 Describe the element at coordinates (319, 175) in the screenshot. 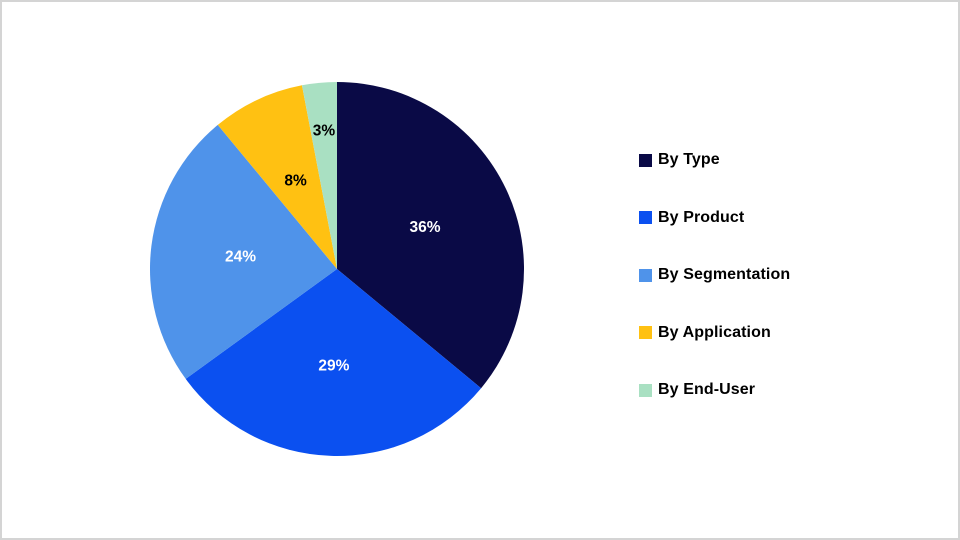

I see `pie-slice-by-end-user` at that location.